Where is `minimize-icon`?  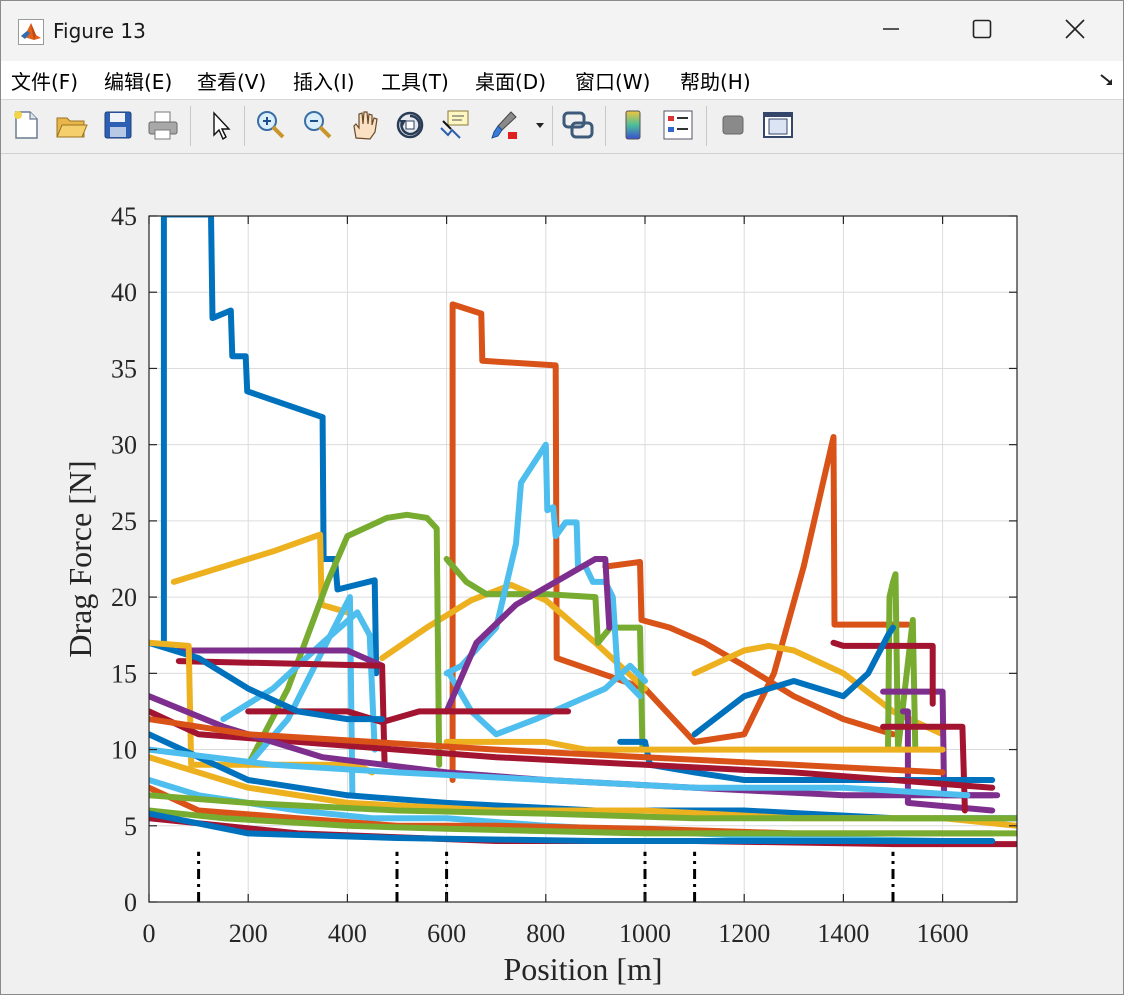
minimize-icon is located at coordinates (891, 31).